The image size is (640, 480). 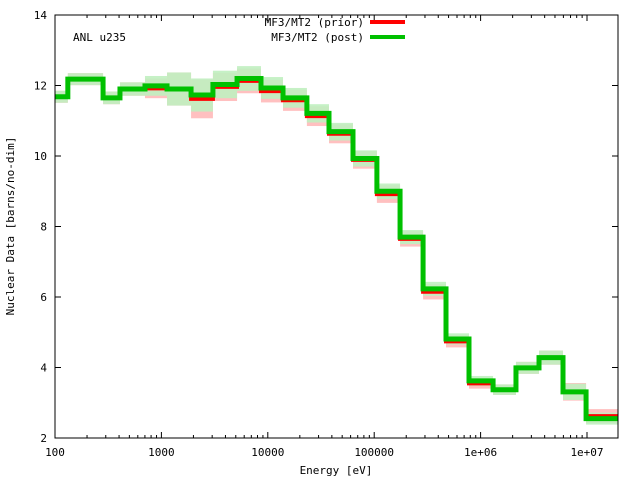 What do you see at coordinates (374, 452) in the screenshot?
I see `x-tick-label: 100000` at bounding box center [374, 452].